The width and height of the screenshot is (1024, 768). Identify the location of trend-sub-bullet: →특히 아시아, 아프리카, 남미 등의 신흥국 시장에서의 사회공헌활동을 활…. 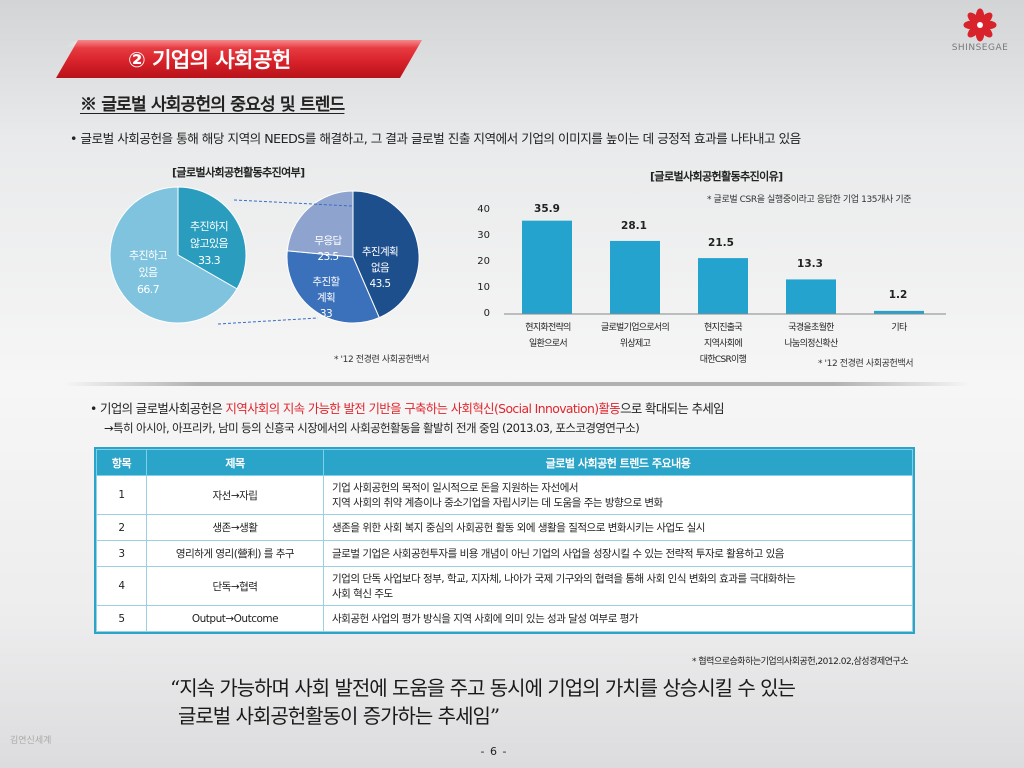
(372, 428).